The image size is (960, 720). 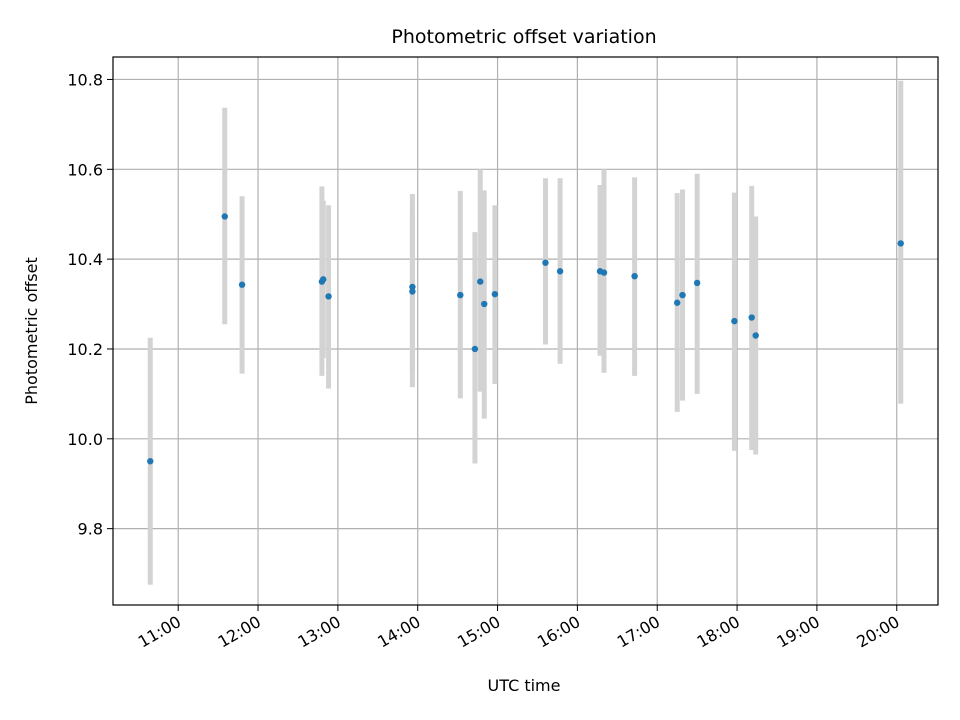 What do you see at coordinates (85, 259) in the screenshot?
I see `y-tick-label: 10.4` at bounding box center [85, 259].